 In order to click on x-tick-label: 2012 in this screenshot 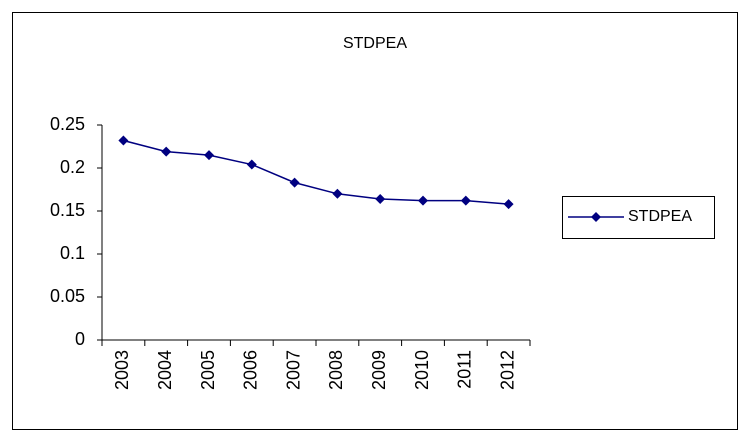, I will do `click(507, 370)`.